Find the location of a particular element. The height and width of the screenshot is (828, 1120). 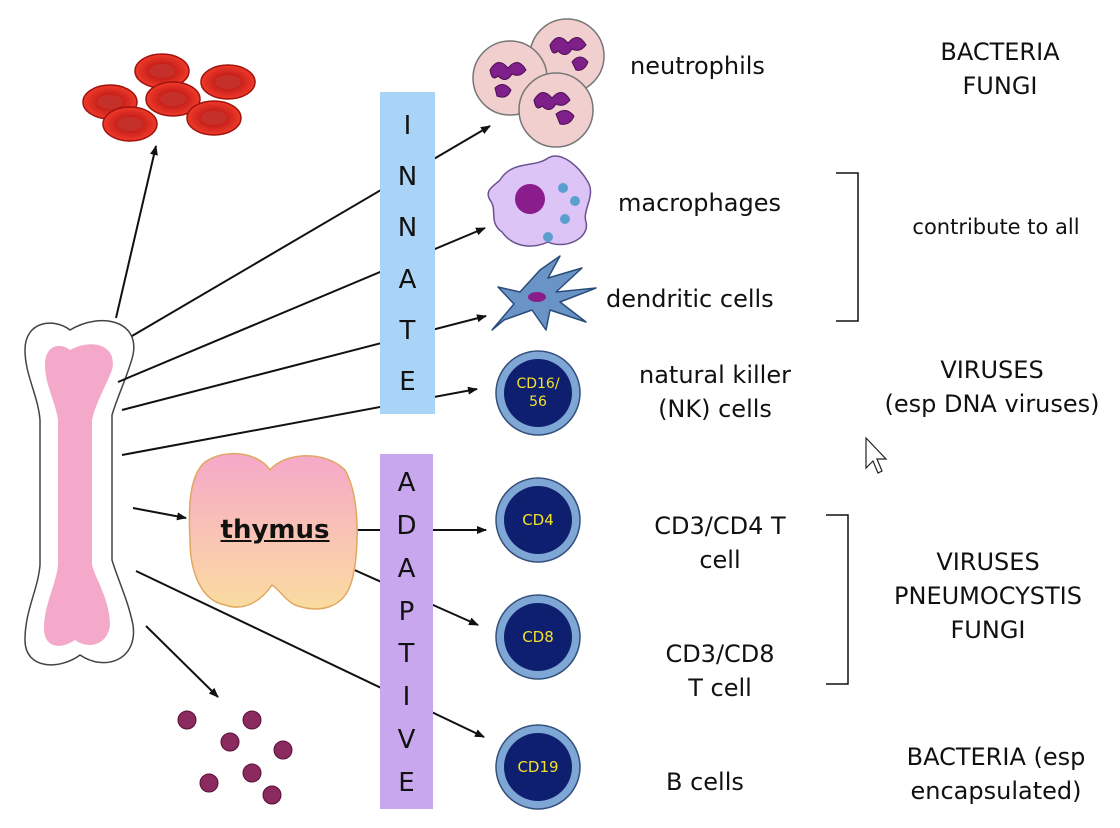

b-cell is located at coordinates (538, 767).